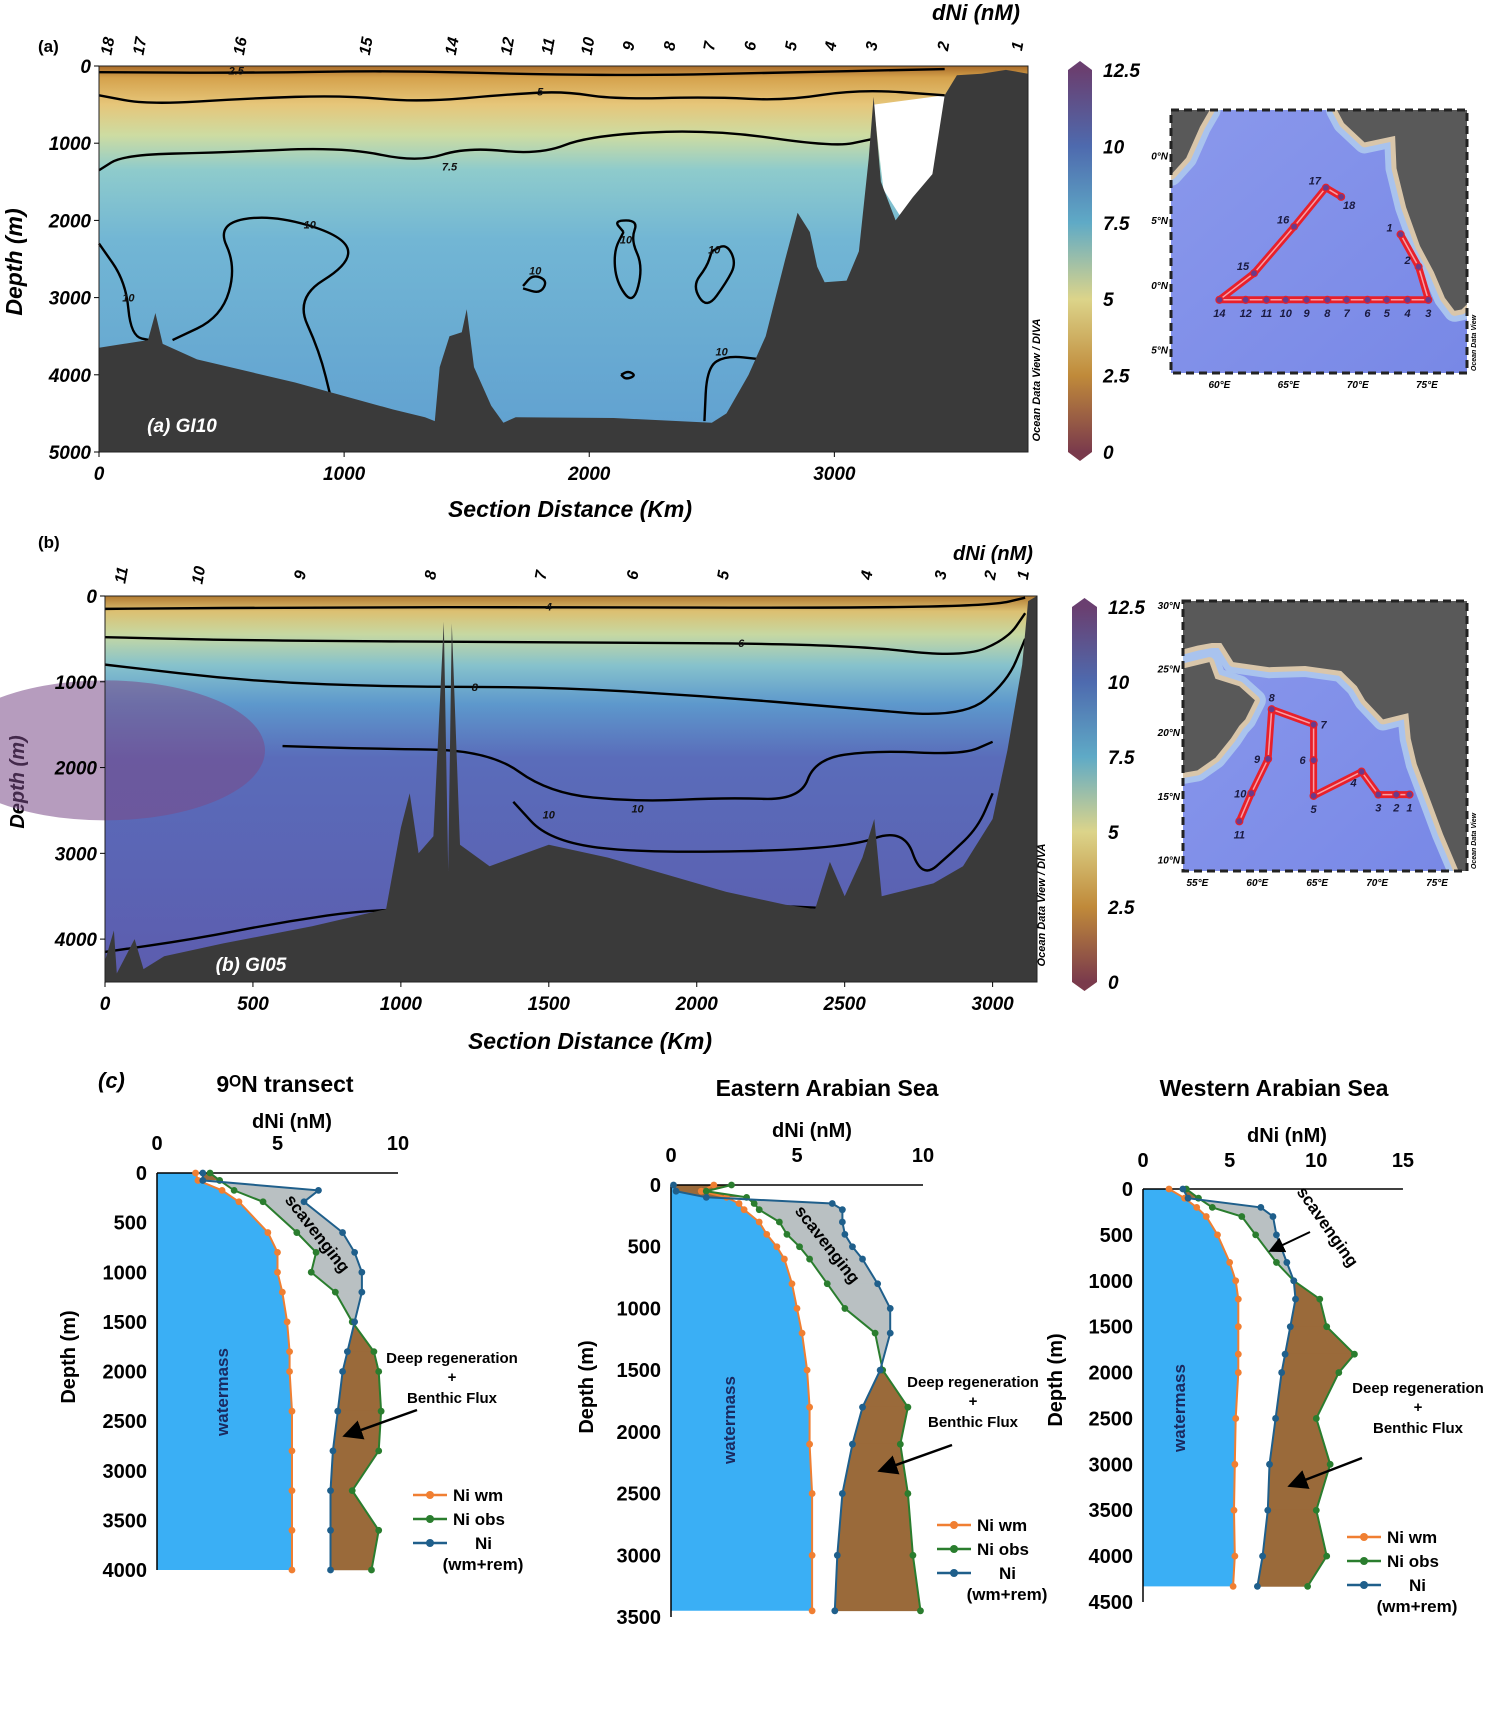 The width and height of the screenshot is (1500, 1728). I want to click on station-label: 7, so click(710, 45).